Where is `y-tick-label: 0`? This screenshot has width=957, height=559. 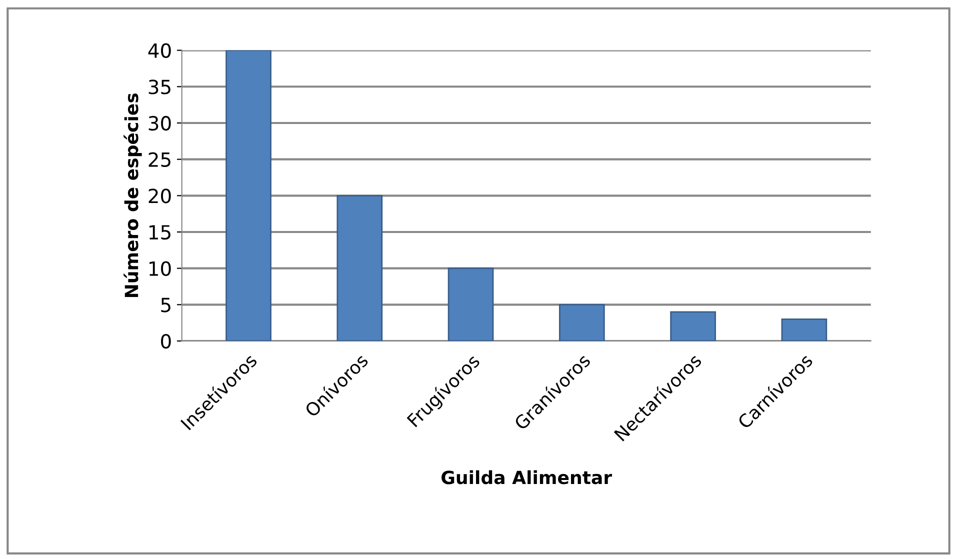 y-tick-label: 0 is located at coordinates (166, 341).